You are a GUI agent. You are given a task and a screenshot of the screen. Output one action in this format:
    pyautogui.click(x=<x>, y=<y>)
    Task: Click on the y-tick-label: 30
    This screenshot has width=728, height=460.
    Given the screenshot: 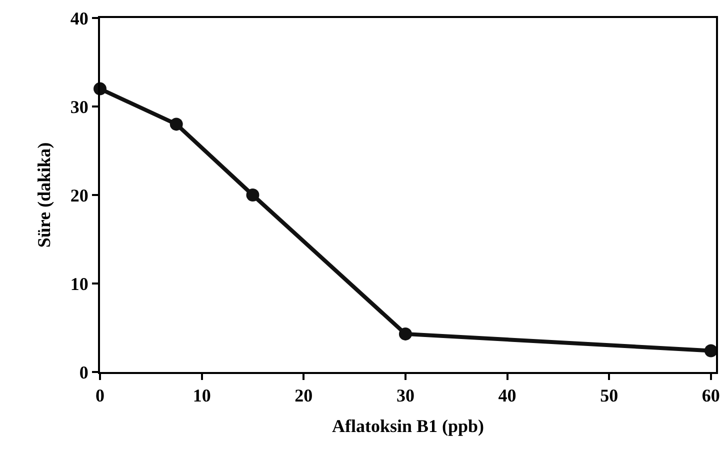 What is the action you would take?
    pyautogui.click(x=79, y=106)
    